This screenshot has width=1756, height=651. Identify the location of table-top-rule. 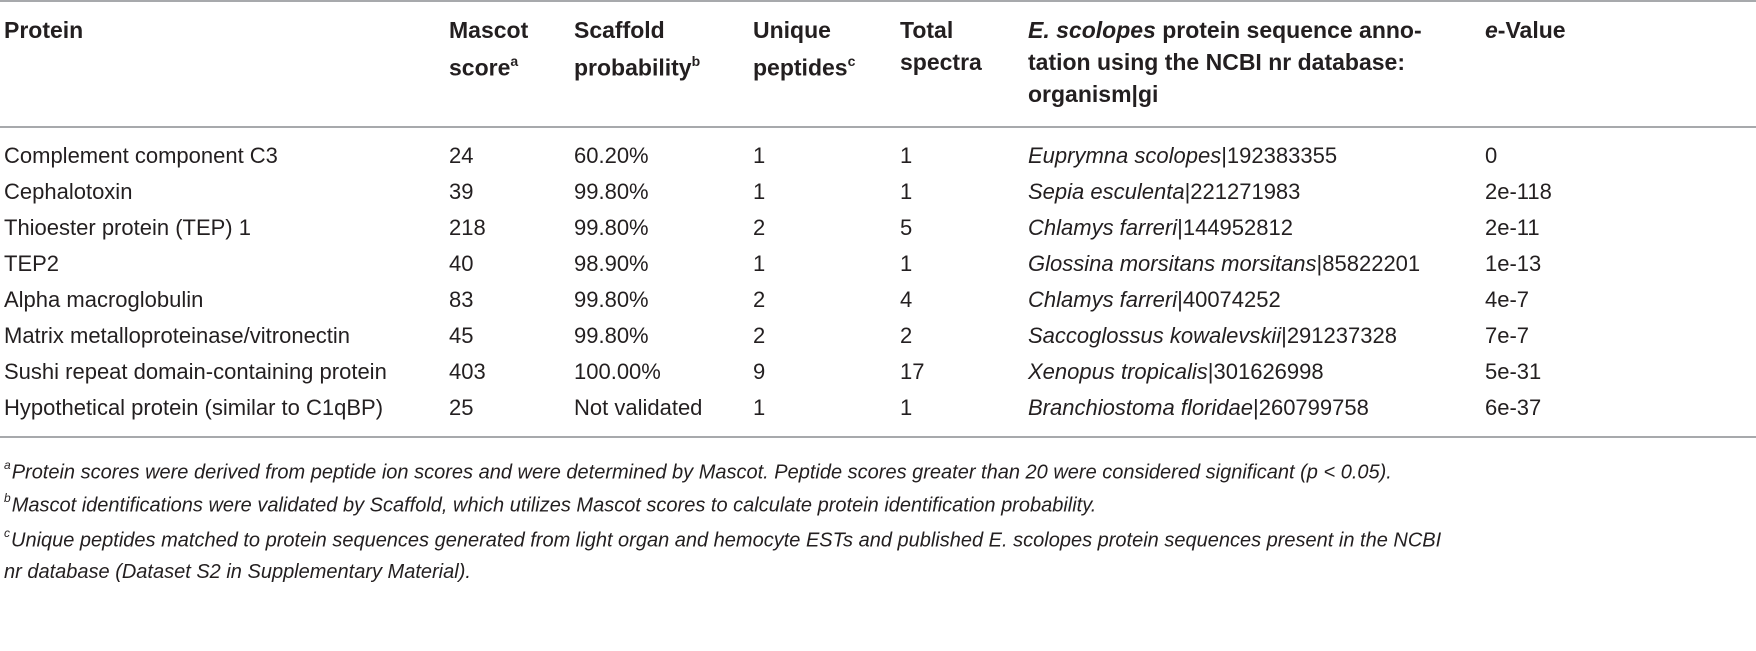
(878, 1).